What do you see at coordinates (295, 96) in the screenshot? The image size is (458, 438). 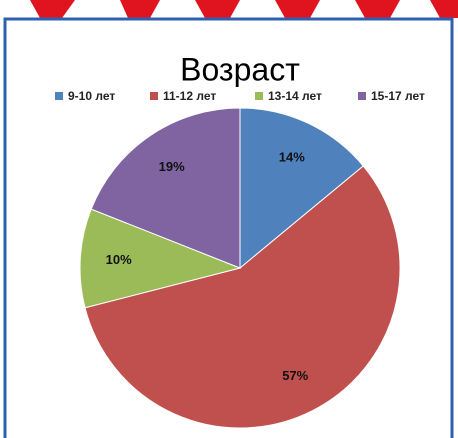 I see `legend-label: 13-14 лет` at bounding box center [295, 96].